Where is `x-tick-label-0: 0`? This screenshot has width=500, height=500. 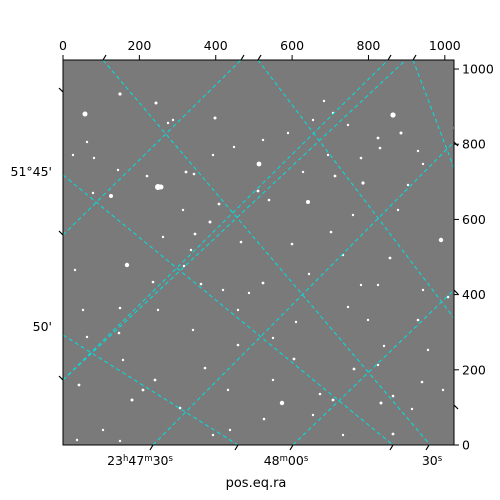
x-tick-label-0: 0 is located at coordinates (63, 45).